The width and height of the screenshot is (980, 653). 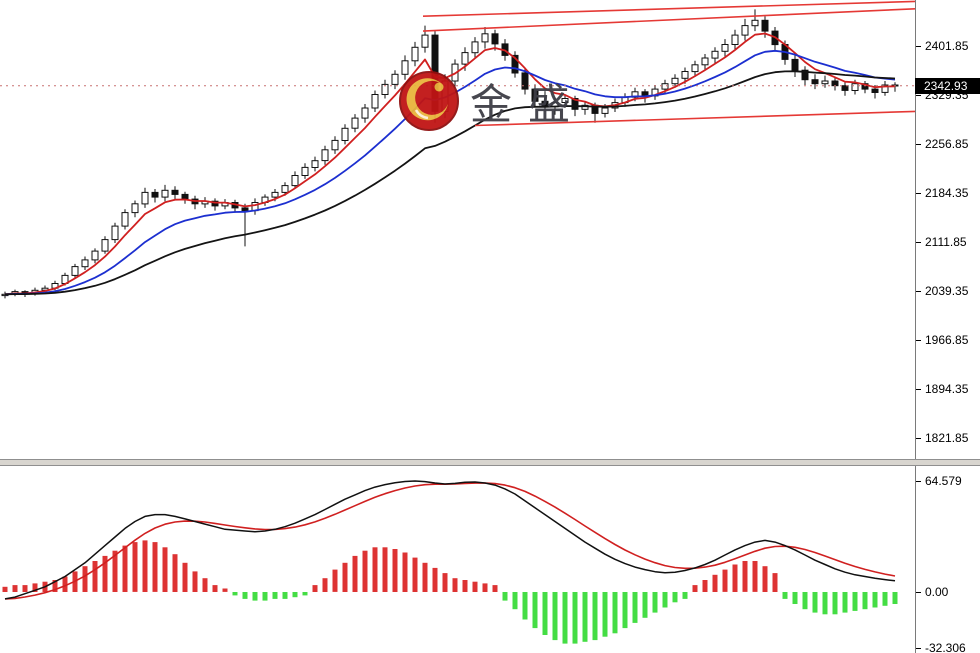 What do you see at coordinates (947, 388) in the screenshot?
I see `price-axis-label: 1894.35` at bounding box center [947, 388].